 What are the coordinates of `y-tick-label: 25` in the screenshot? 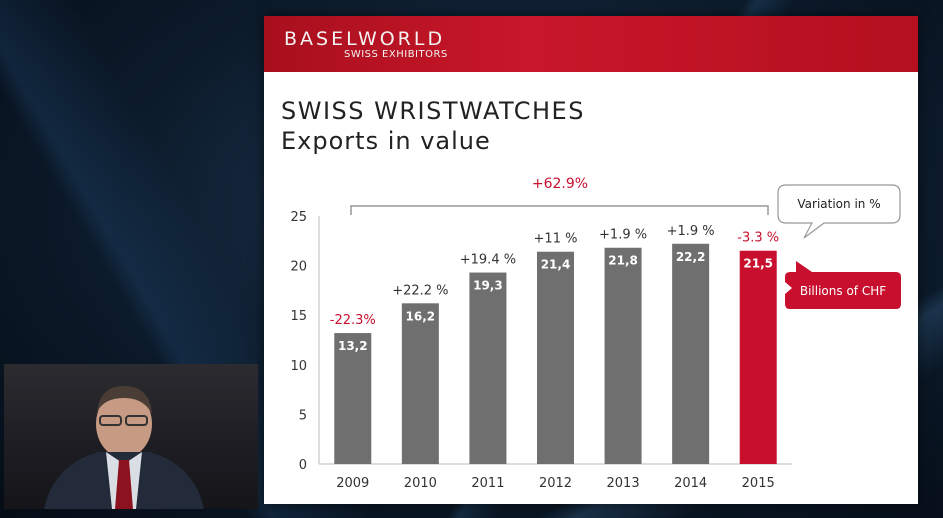 It's located at (298, 217).